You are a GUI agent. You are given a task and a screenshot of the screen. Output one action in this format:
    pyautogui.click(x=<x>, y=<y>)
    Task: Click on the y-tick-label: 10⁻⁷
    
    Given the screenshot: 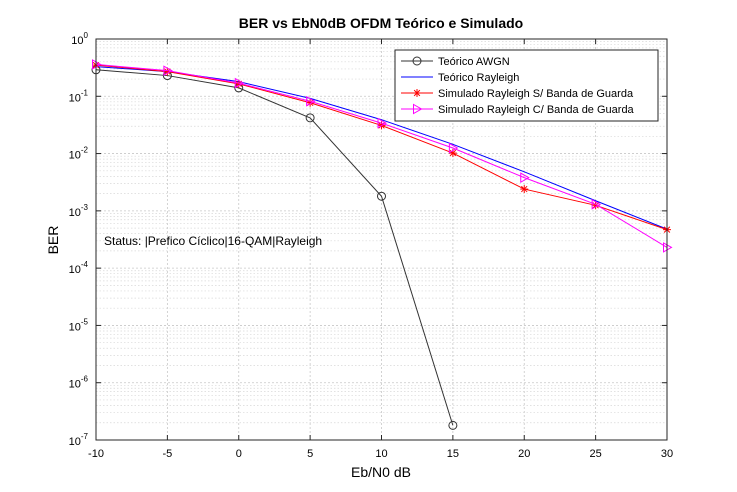 What is the action you would take?
    pyautogui.click(x=79, y=440)
    